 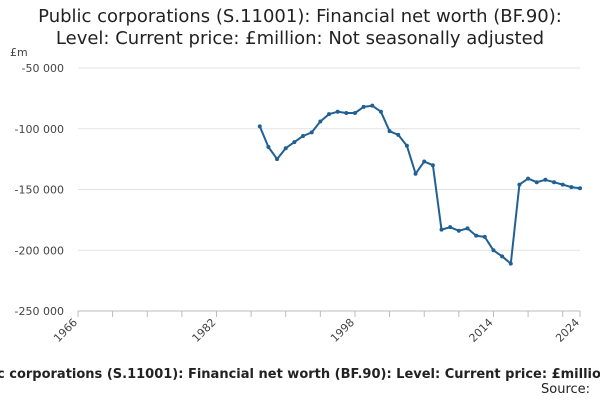 I want to click on y-axis-label: £m, so click(x=19, y=52).